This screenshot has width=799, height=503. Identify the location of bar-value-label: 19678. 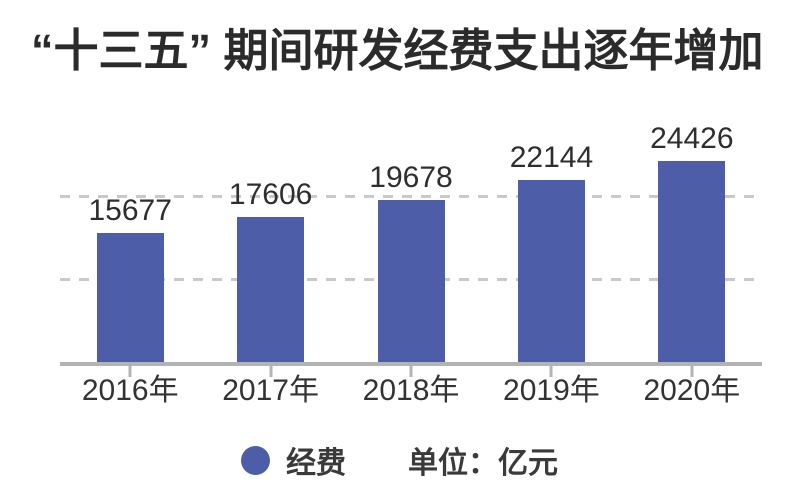
(411, 177).